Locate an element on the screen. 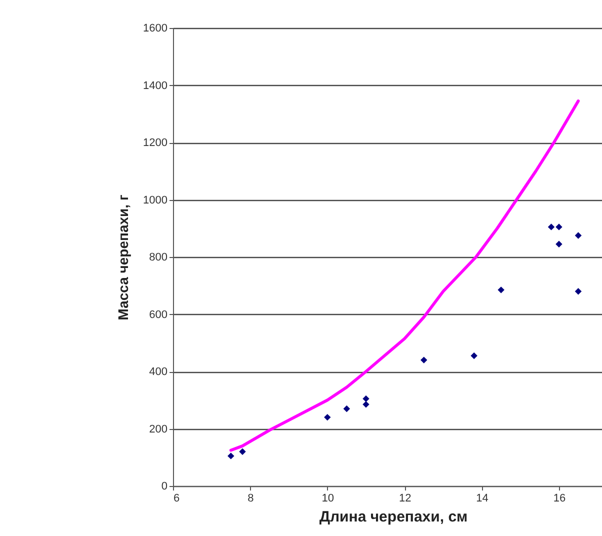 This screenshot has height=536, width=602. y-tick-label: 1600 is located at coordinates (155, 28).